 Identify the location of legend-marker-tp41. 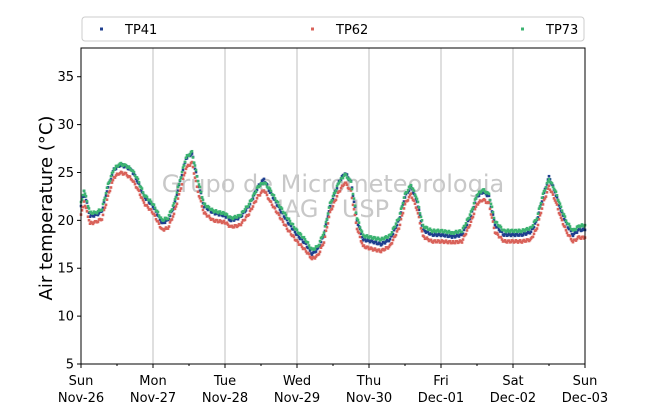
(101, 29).